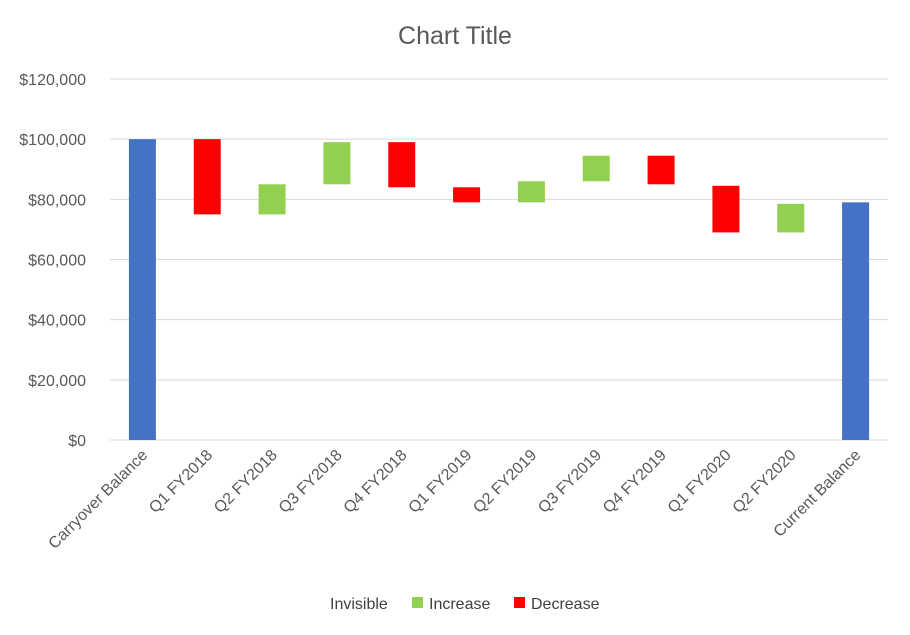  I want to click on x-tick-label: Q3 FY2019, so click(570, 482).